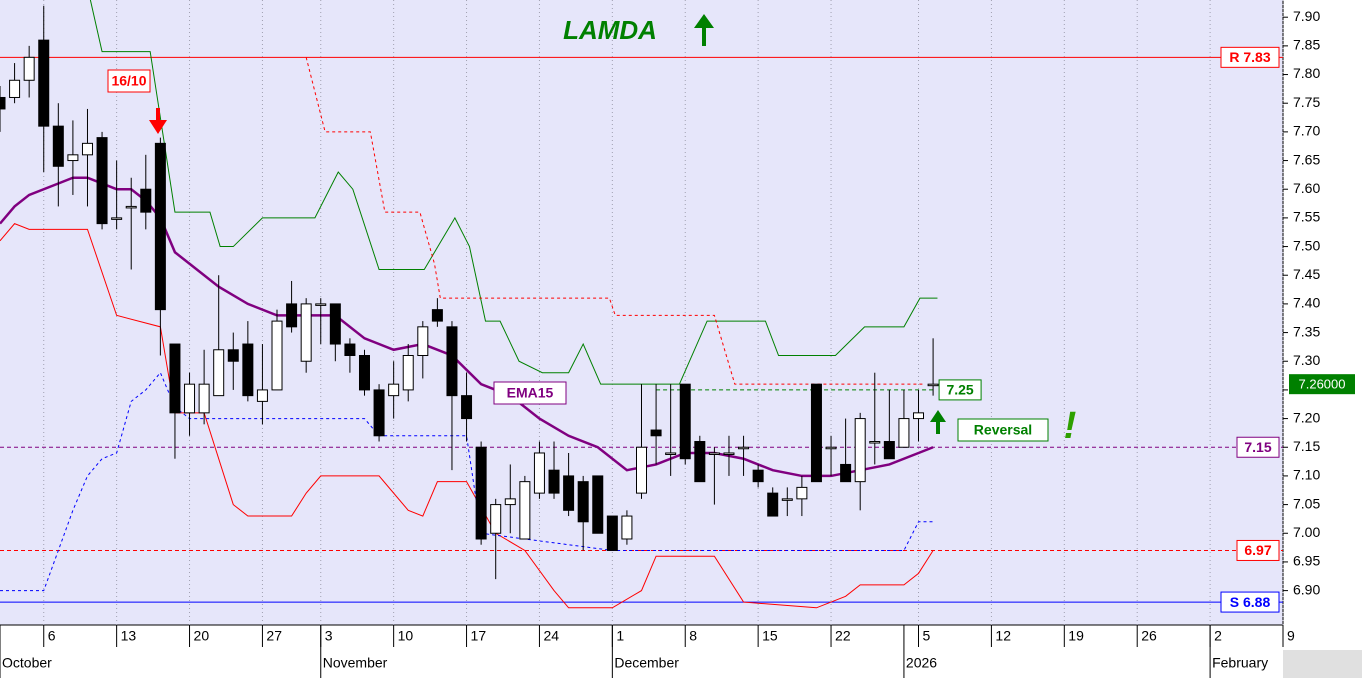  What do you see at coordinates (1306, 245) in the screenshot?
I see `y-tick-label: 7.50` at bounding box center [1306, 245].